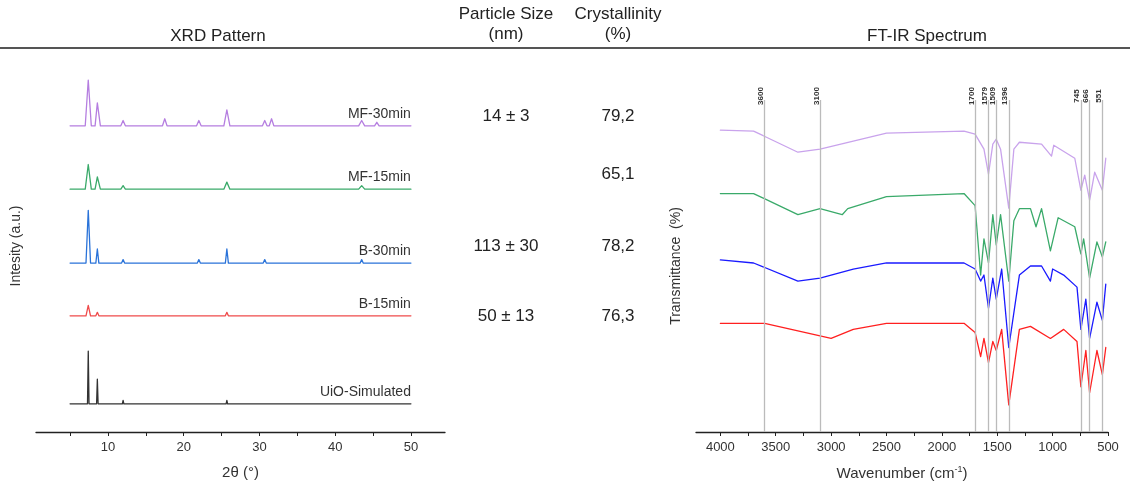 The image size is (1130, 495). Describe the element at coordinates (618, 115) in the screenshot. I see `text: 79,2` at that location.